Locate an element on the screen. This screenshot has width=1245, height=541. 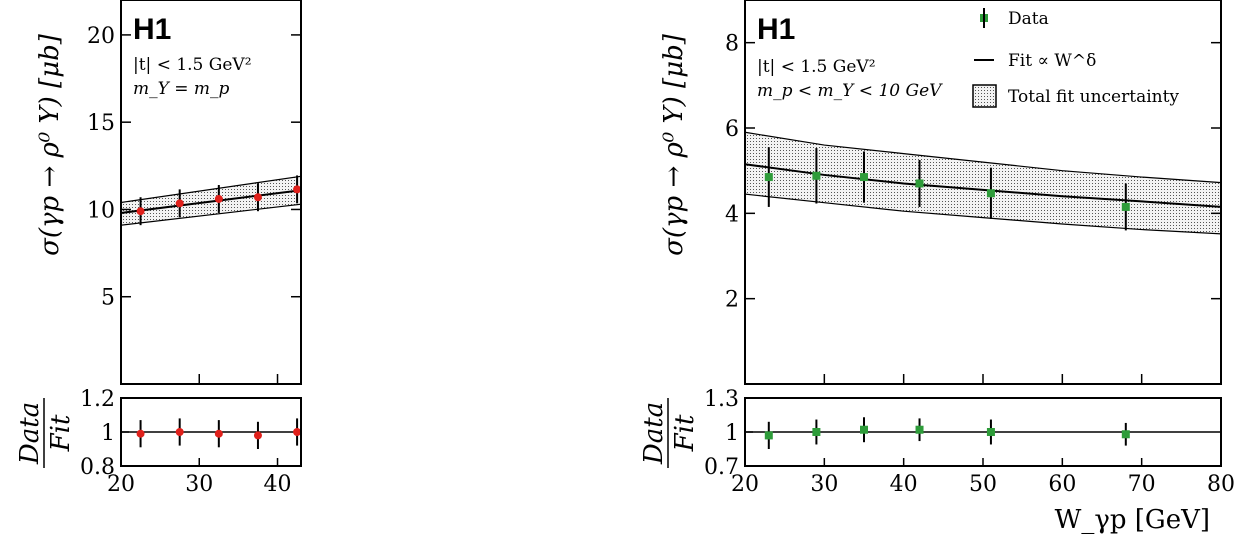
right-fit-line is located at coordinates (983, 185).